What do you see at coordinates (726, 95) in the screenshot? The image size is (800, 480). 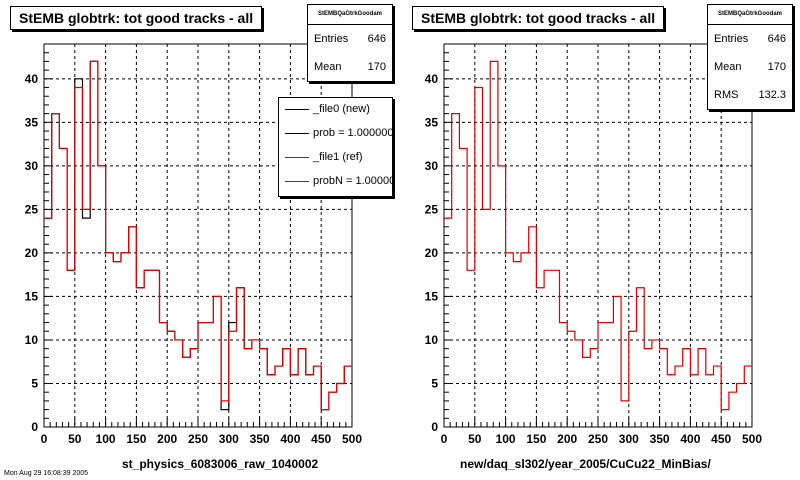 I see `stats-label: RMS` at bounding box center [726, 95].